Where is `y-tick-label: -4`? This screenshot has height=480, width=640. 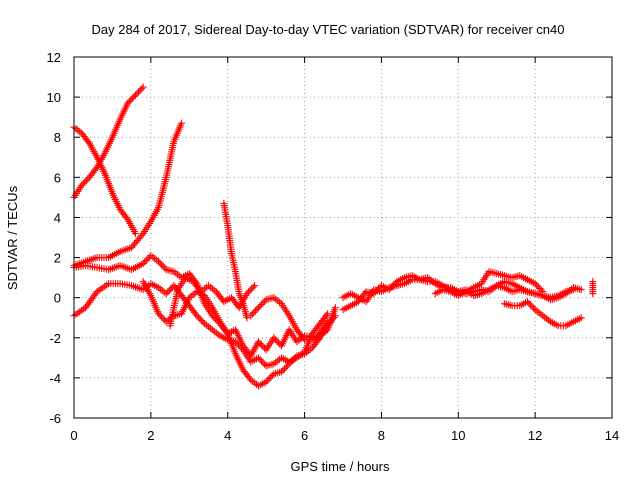
y-tick-label: -4 is located at coordinates (55, 378).